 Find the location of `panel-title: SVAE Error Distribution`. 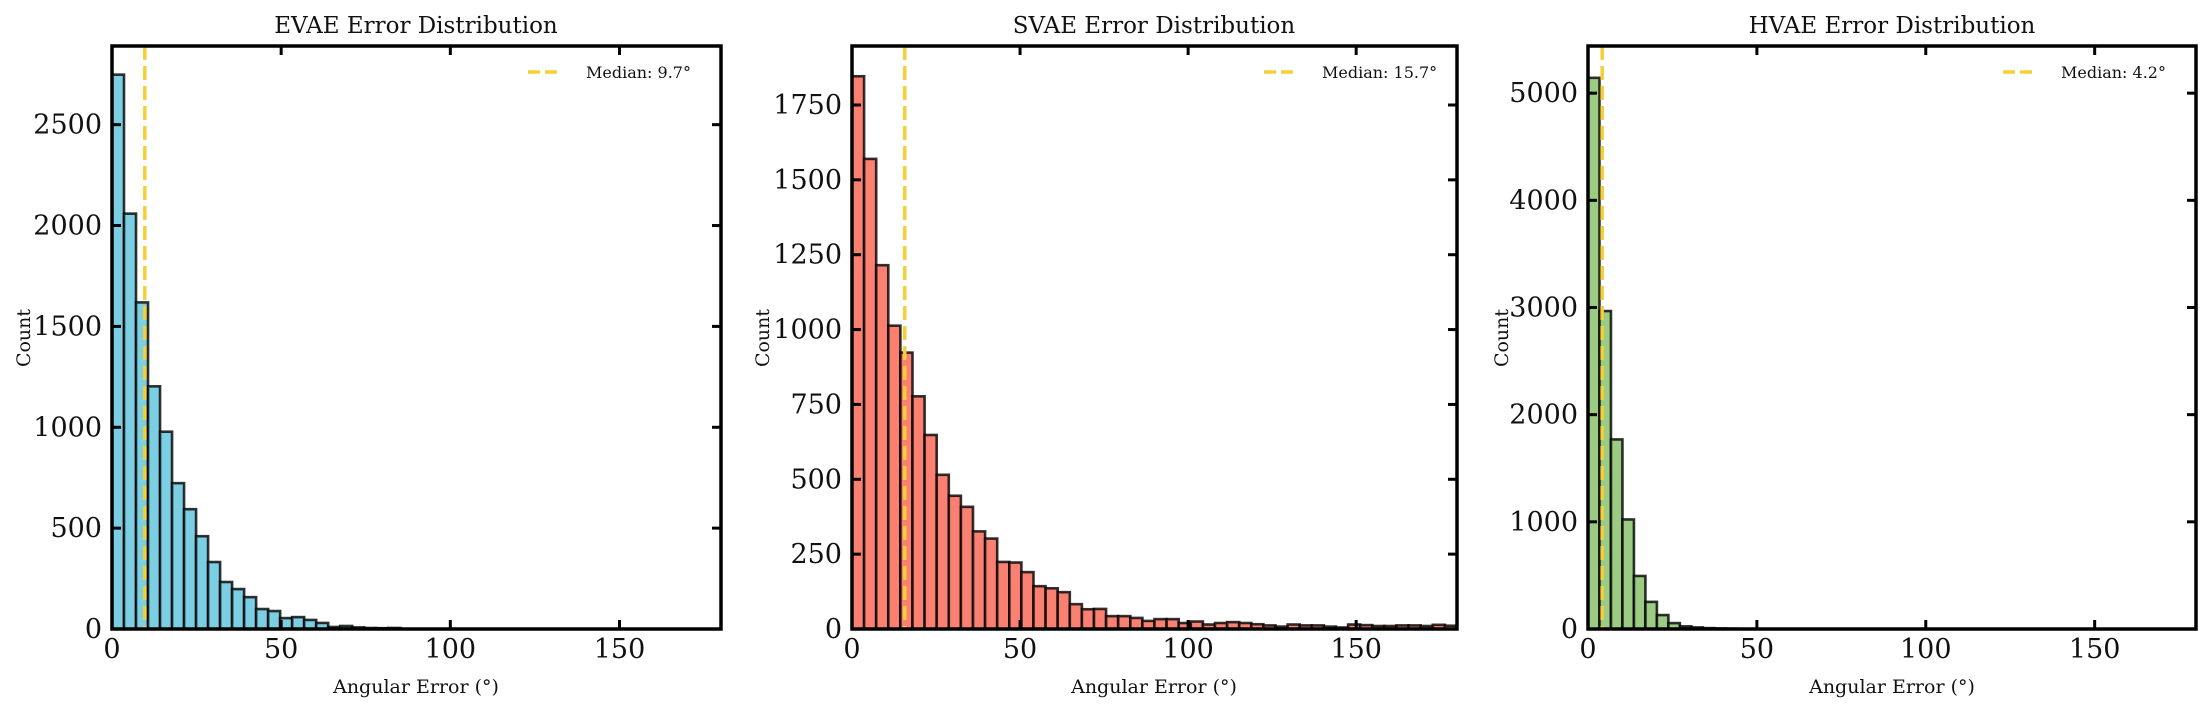

panel-title: SVAE Error Distribution is located at coordinates (1154, 26).